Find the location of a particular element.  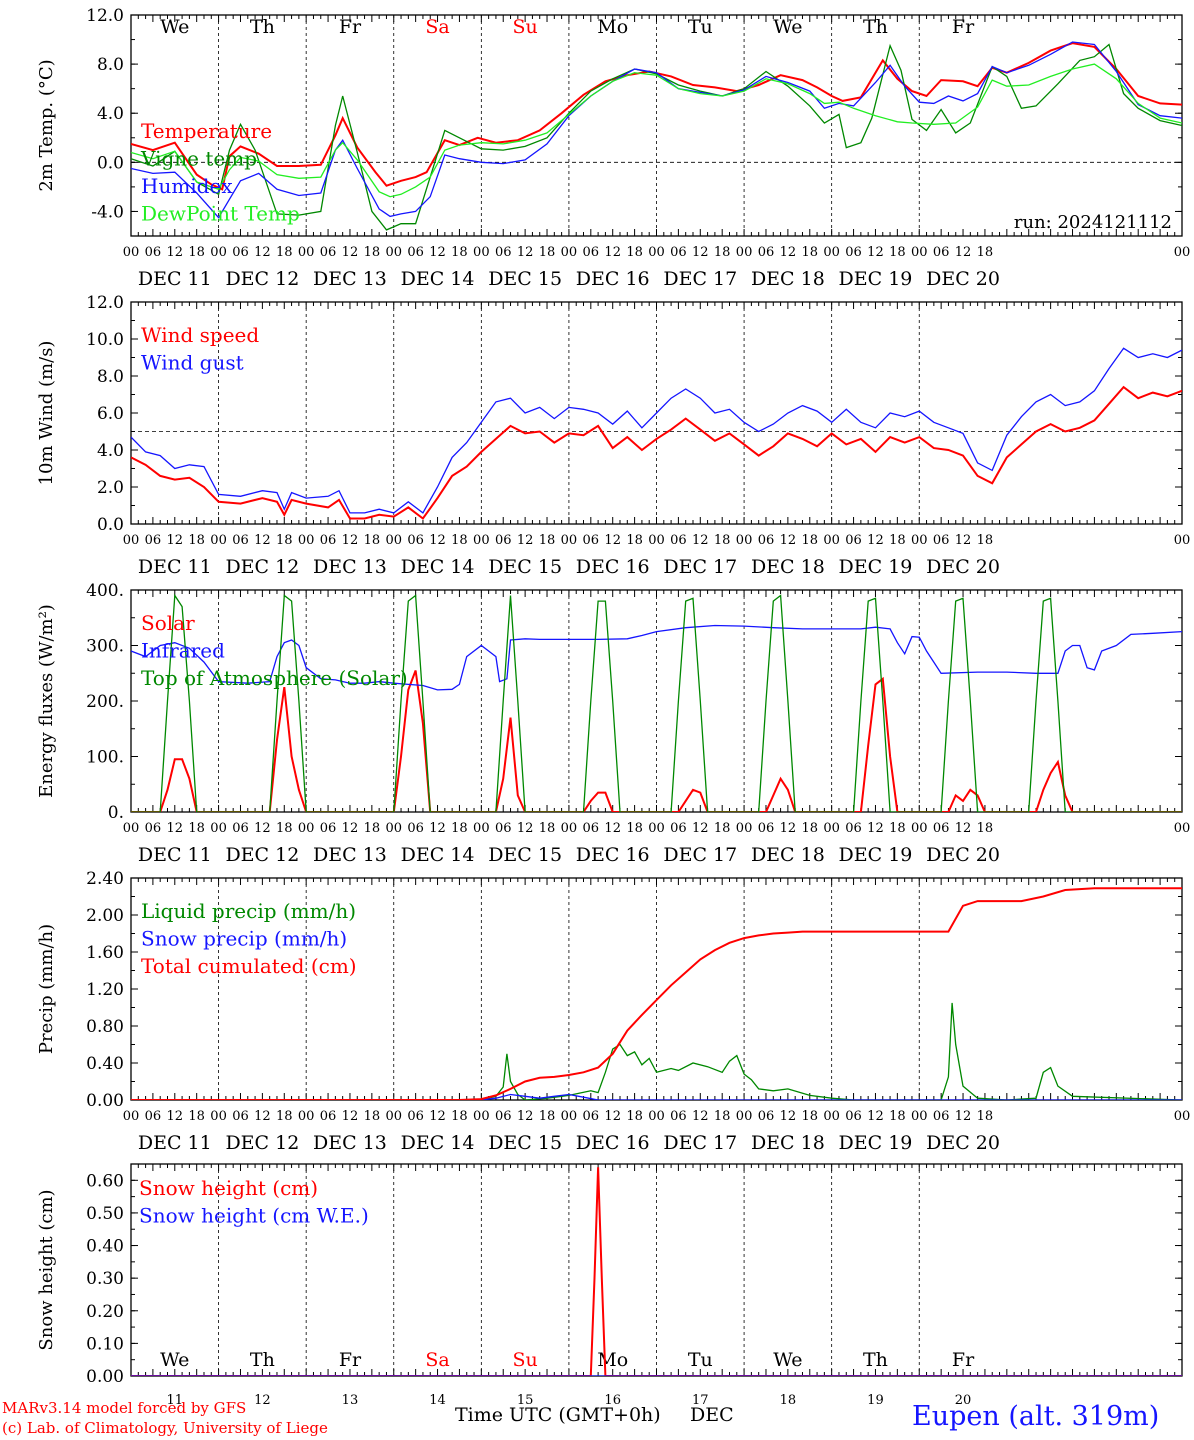

y-axis-title: Snow height (cm) is located at coordinates (46, 1269).